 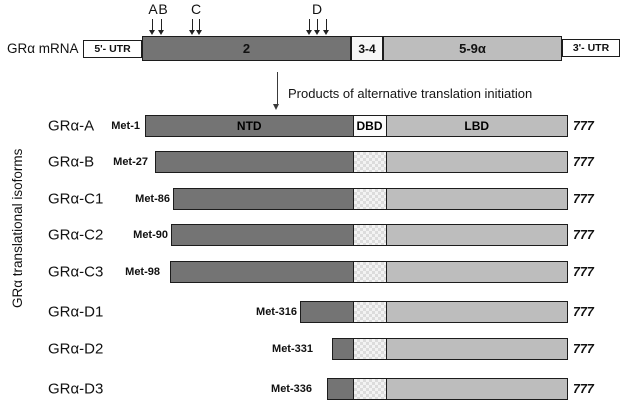 I want to click on met-start-label: Met-86, so click(x=152, y=199).